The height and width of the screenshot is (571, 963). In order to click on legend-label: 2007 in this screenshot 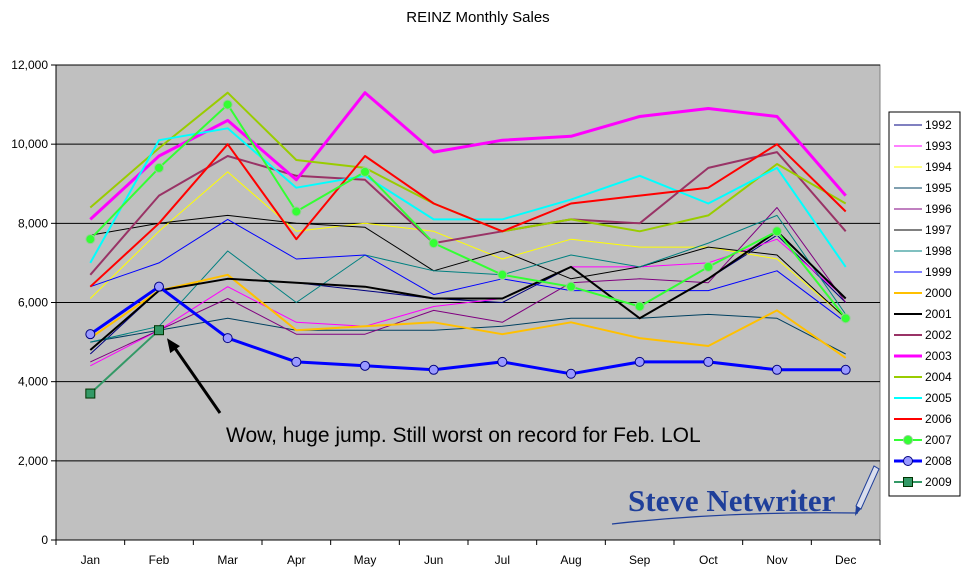, I will do `click(938, 440)`.